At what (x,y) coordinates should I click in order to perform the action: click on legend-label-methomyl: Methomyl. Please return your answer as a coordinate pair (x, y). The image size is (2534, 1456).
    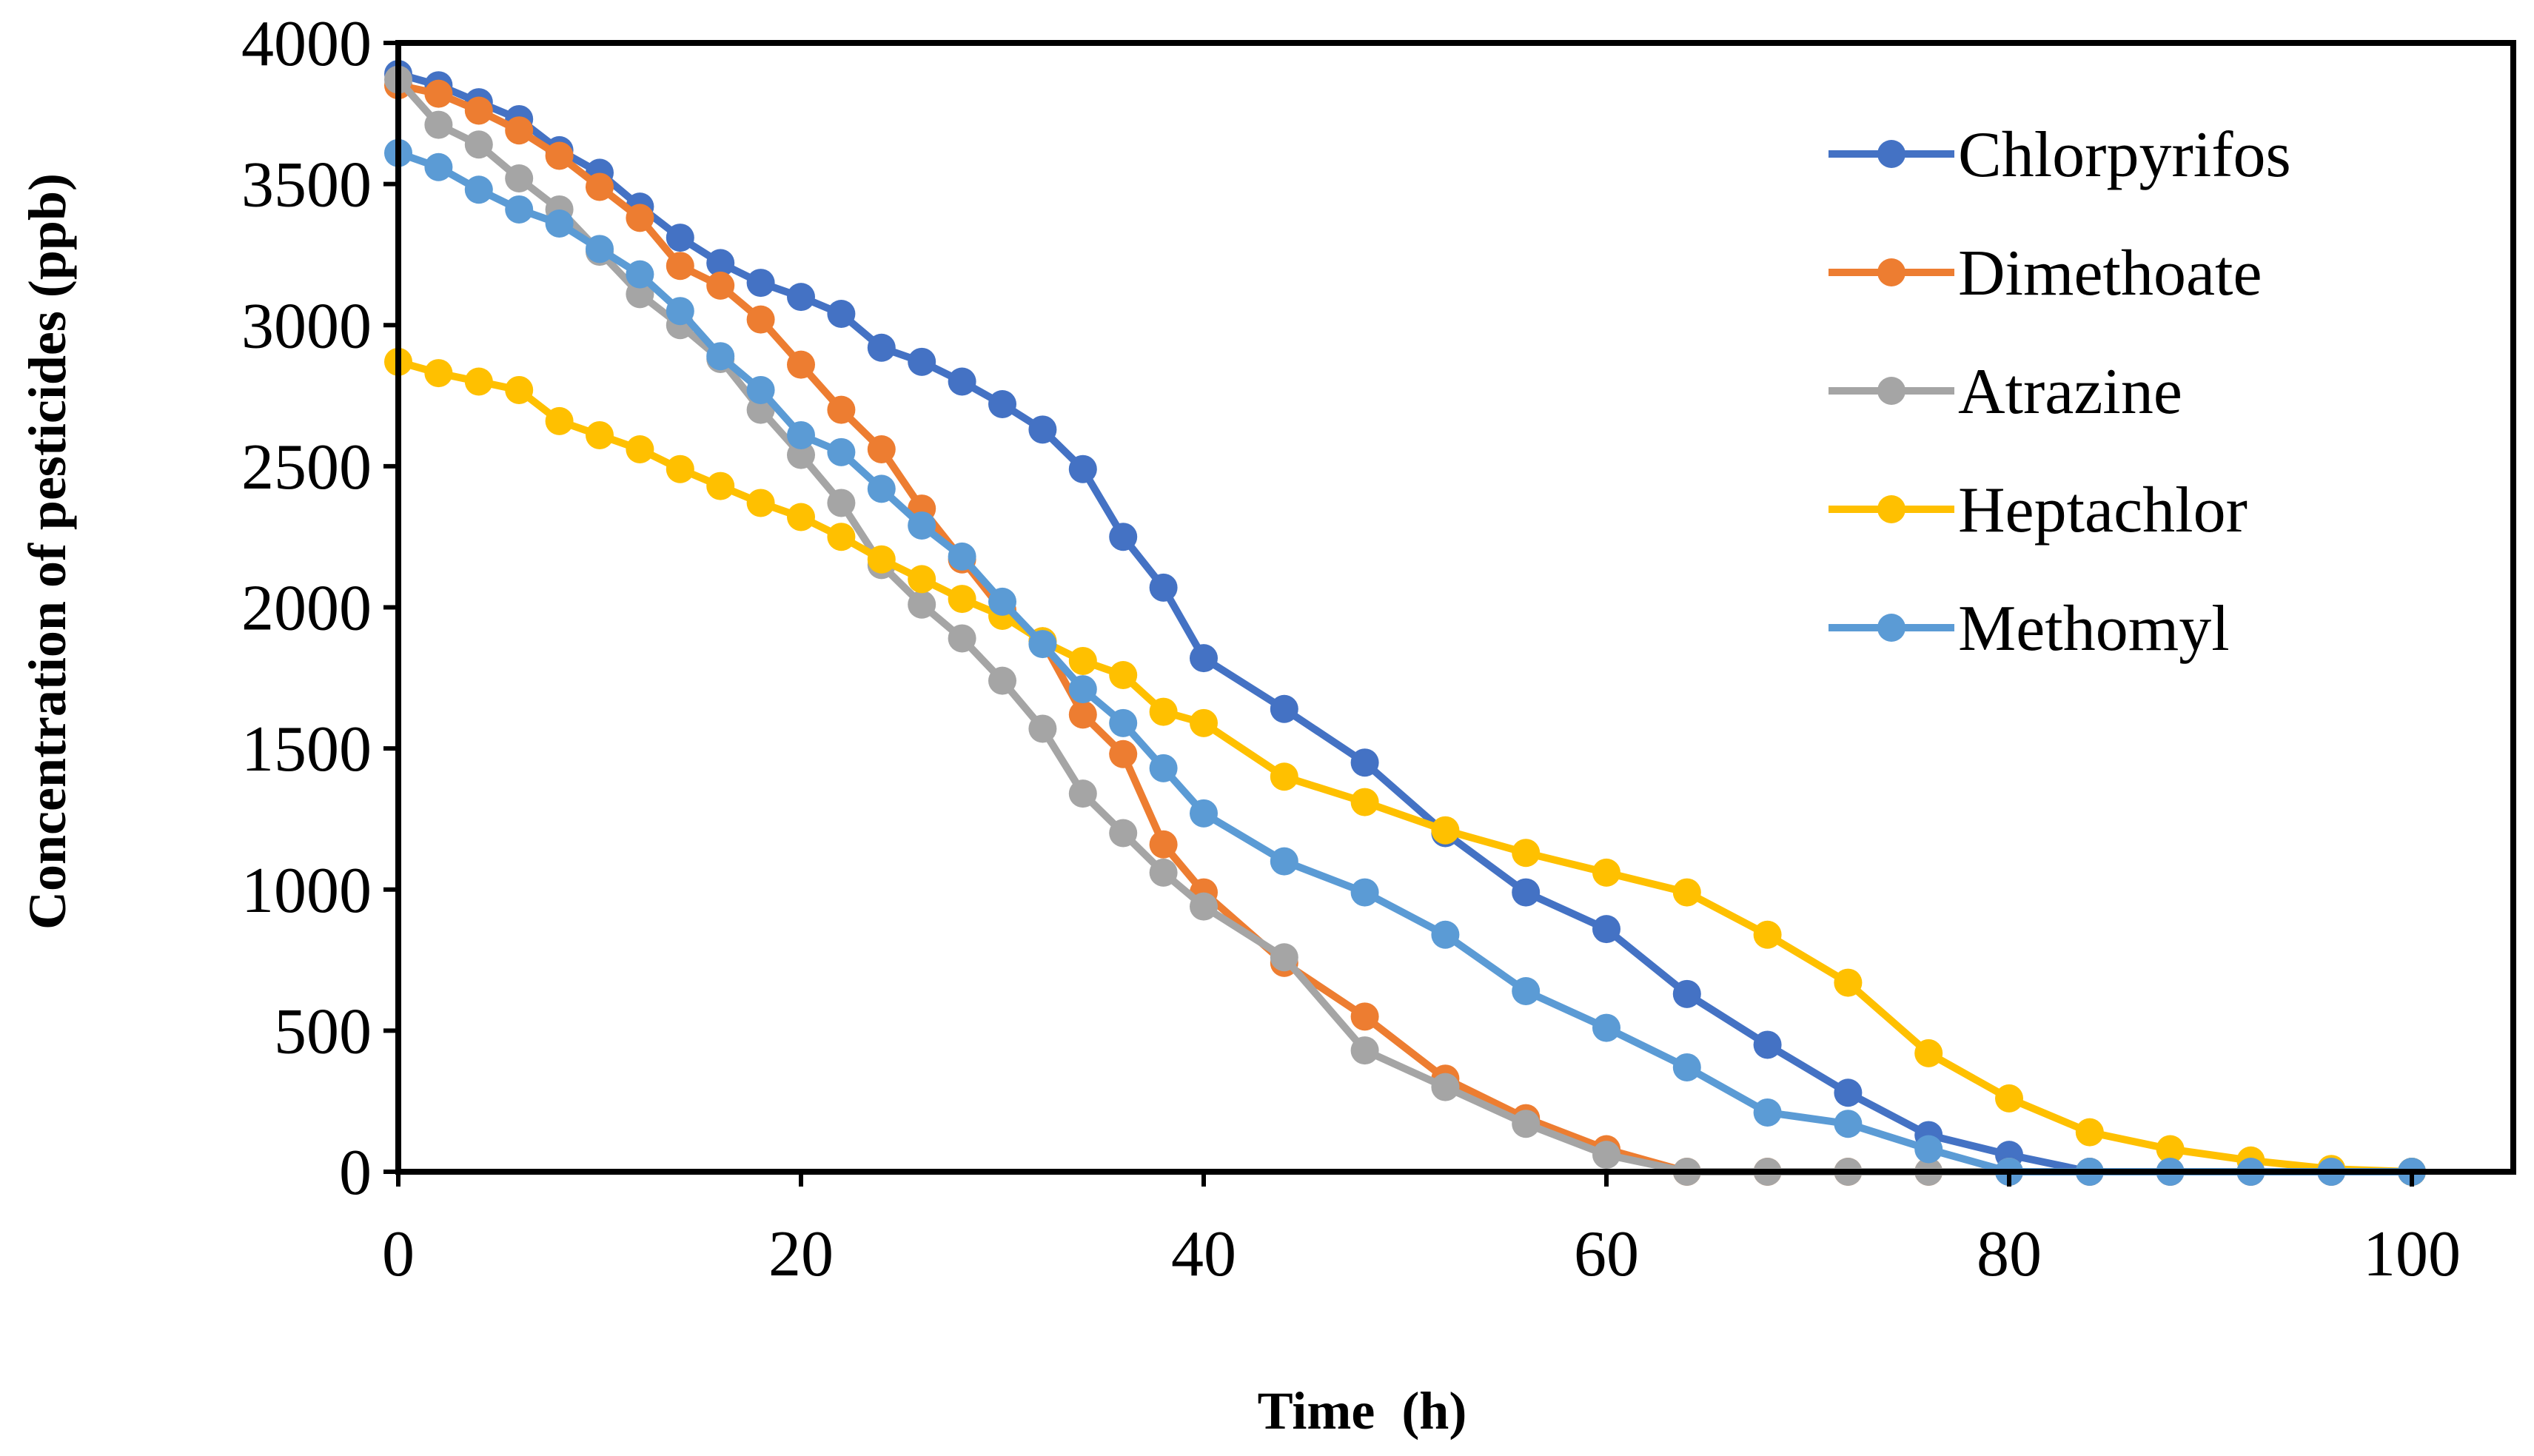
    Looking at the image, I should click on (2094, 629).